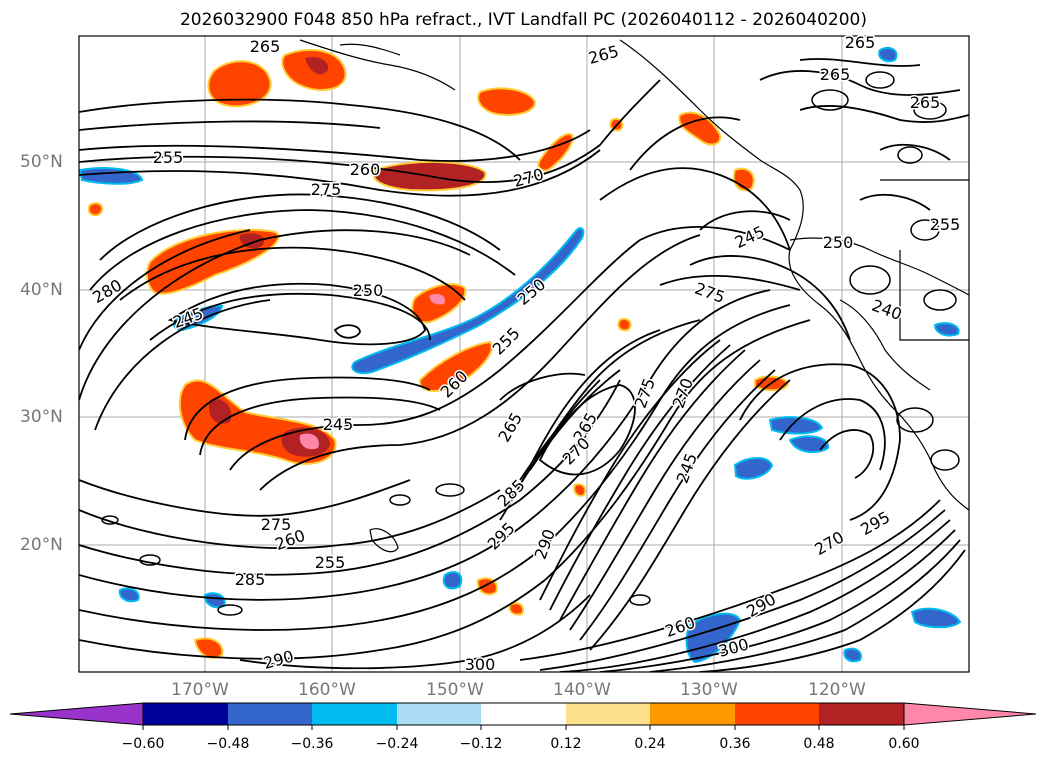 The image size is (1047, 765). What do you see at coordinates (228, 744) in the screenshot?
I see `colorbar-tick-label: −0.48` at bounding box center [228, 744].